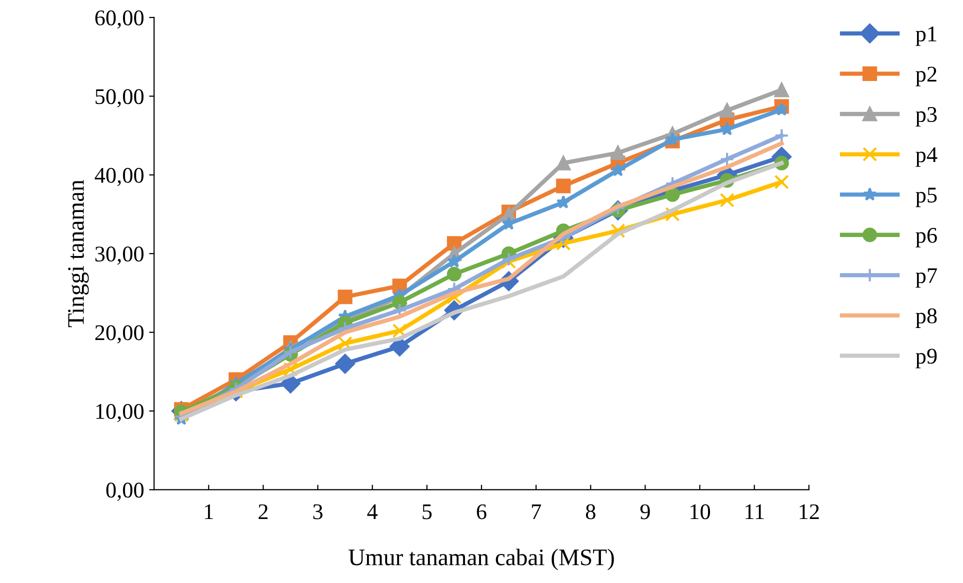 The height and width of the screenshot is (583, 963). I want to click on legend-label: p1, so click(926, 36).